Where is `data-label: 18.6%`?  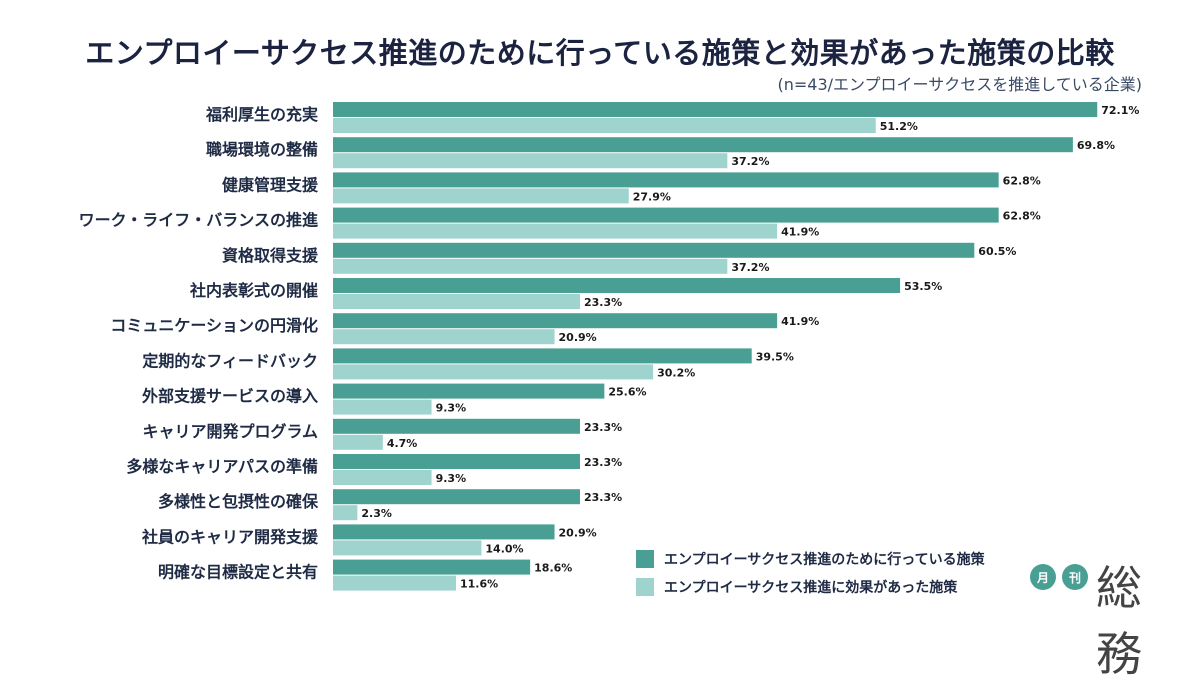 data-label: 18.6% is located at coordinates (553, 568).